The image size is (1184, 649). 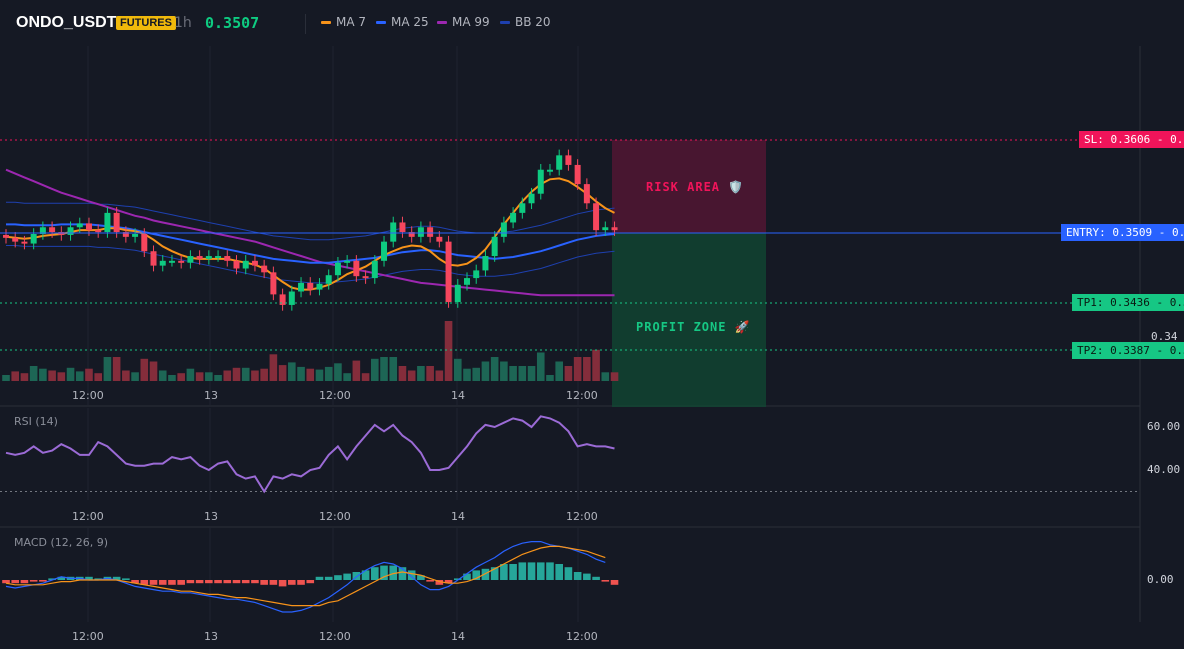 I want to click on moving-averages, so click(x=310, y=232).